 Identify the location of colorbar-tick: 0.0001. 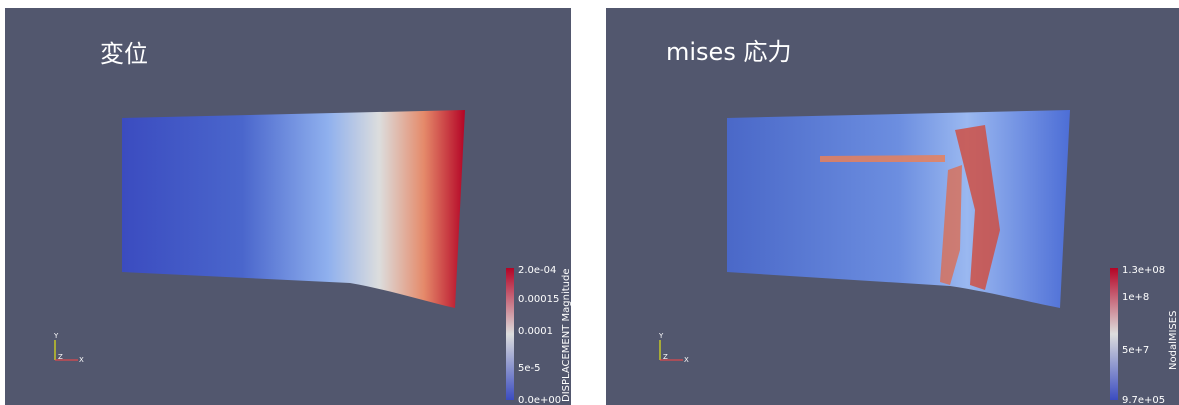
(535, 331).